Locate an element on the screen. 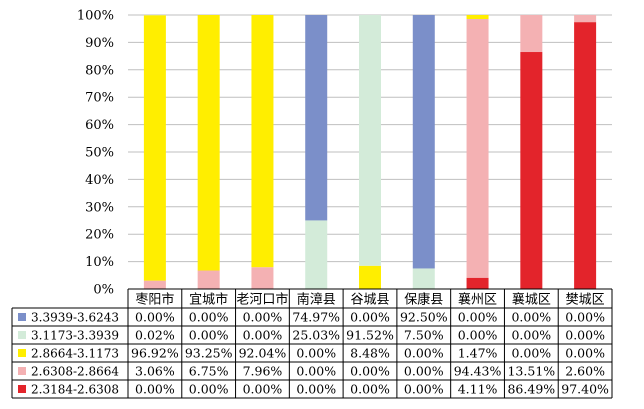 The image size is (644, 409). data-cell: 96.92% is located at coordinates (155, 353).